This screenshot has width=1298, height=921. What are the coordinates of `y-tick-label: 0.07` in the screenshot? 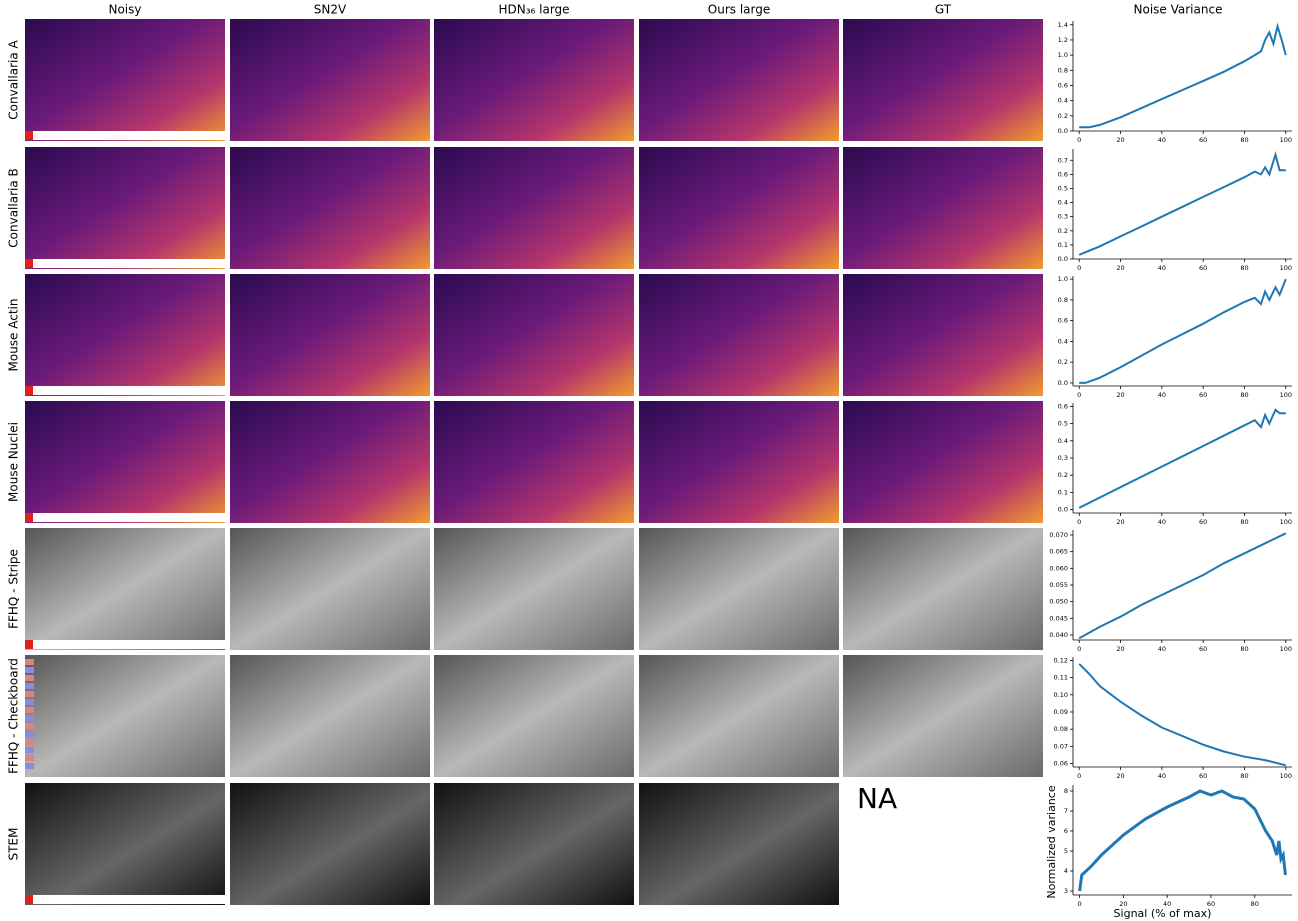 It's located at (1061, 746).